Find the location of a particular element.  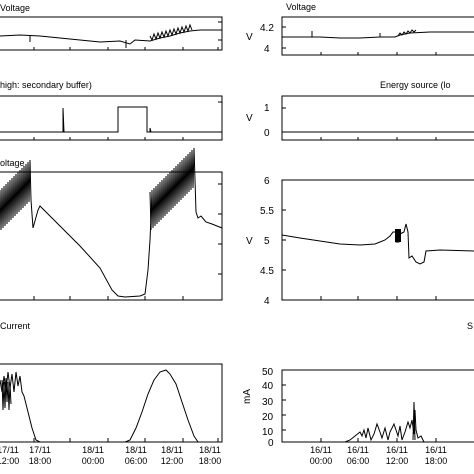

series-current-left-noise is located at coordinates (6, 394).